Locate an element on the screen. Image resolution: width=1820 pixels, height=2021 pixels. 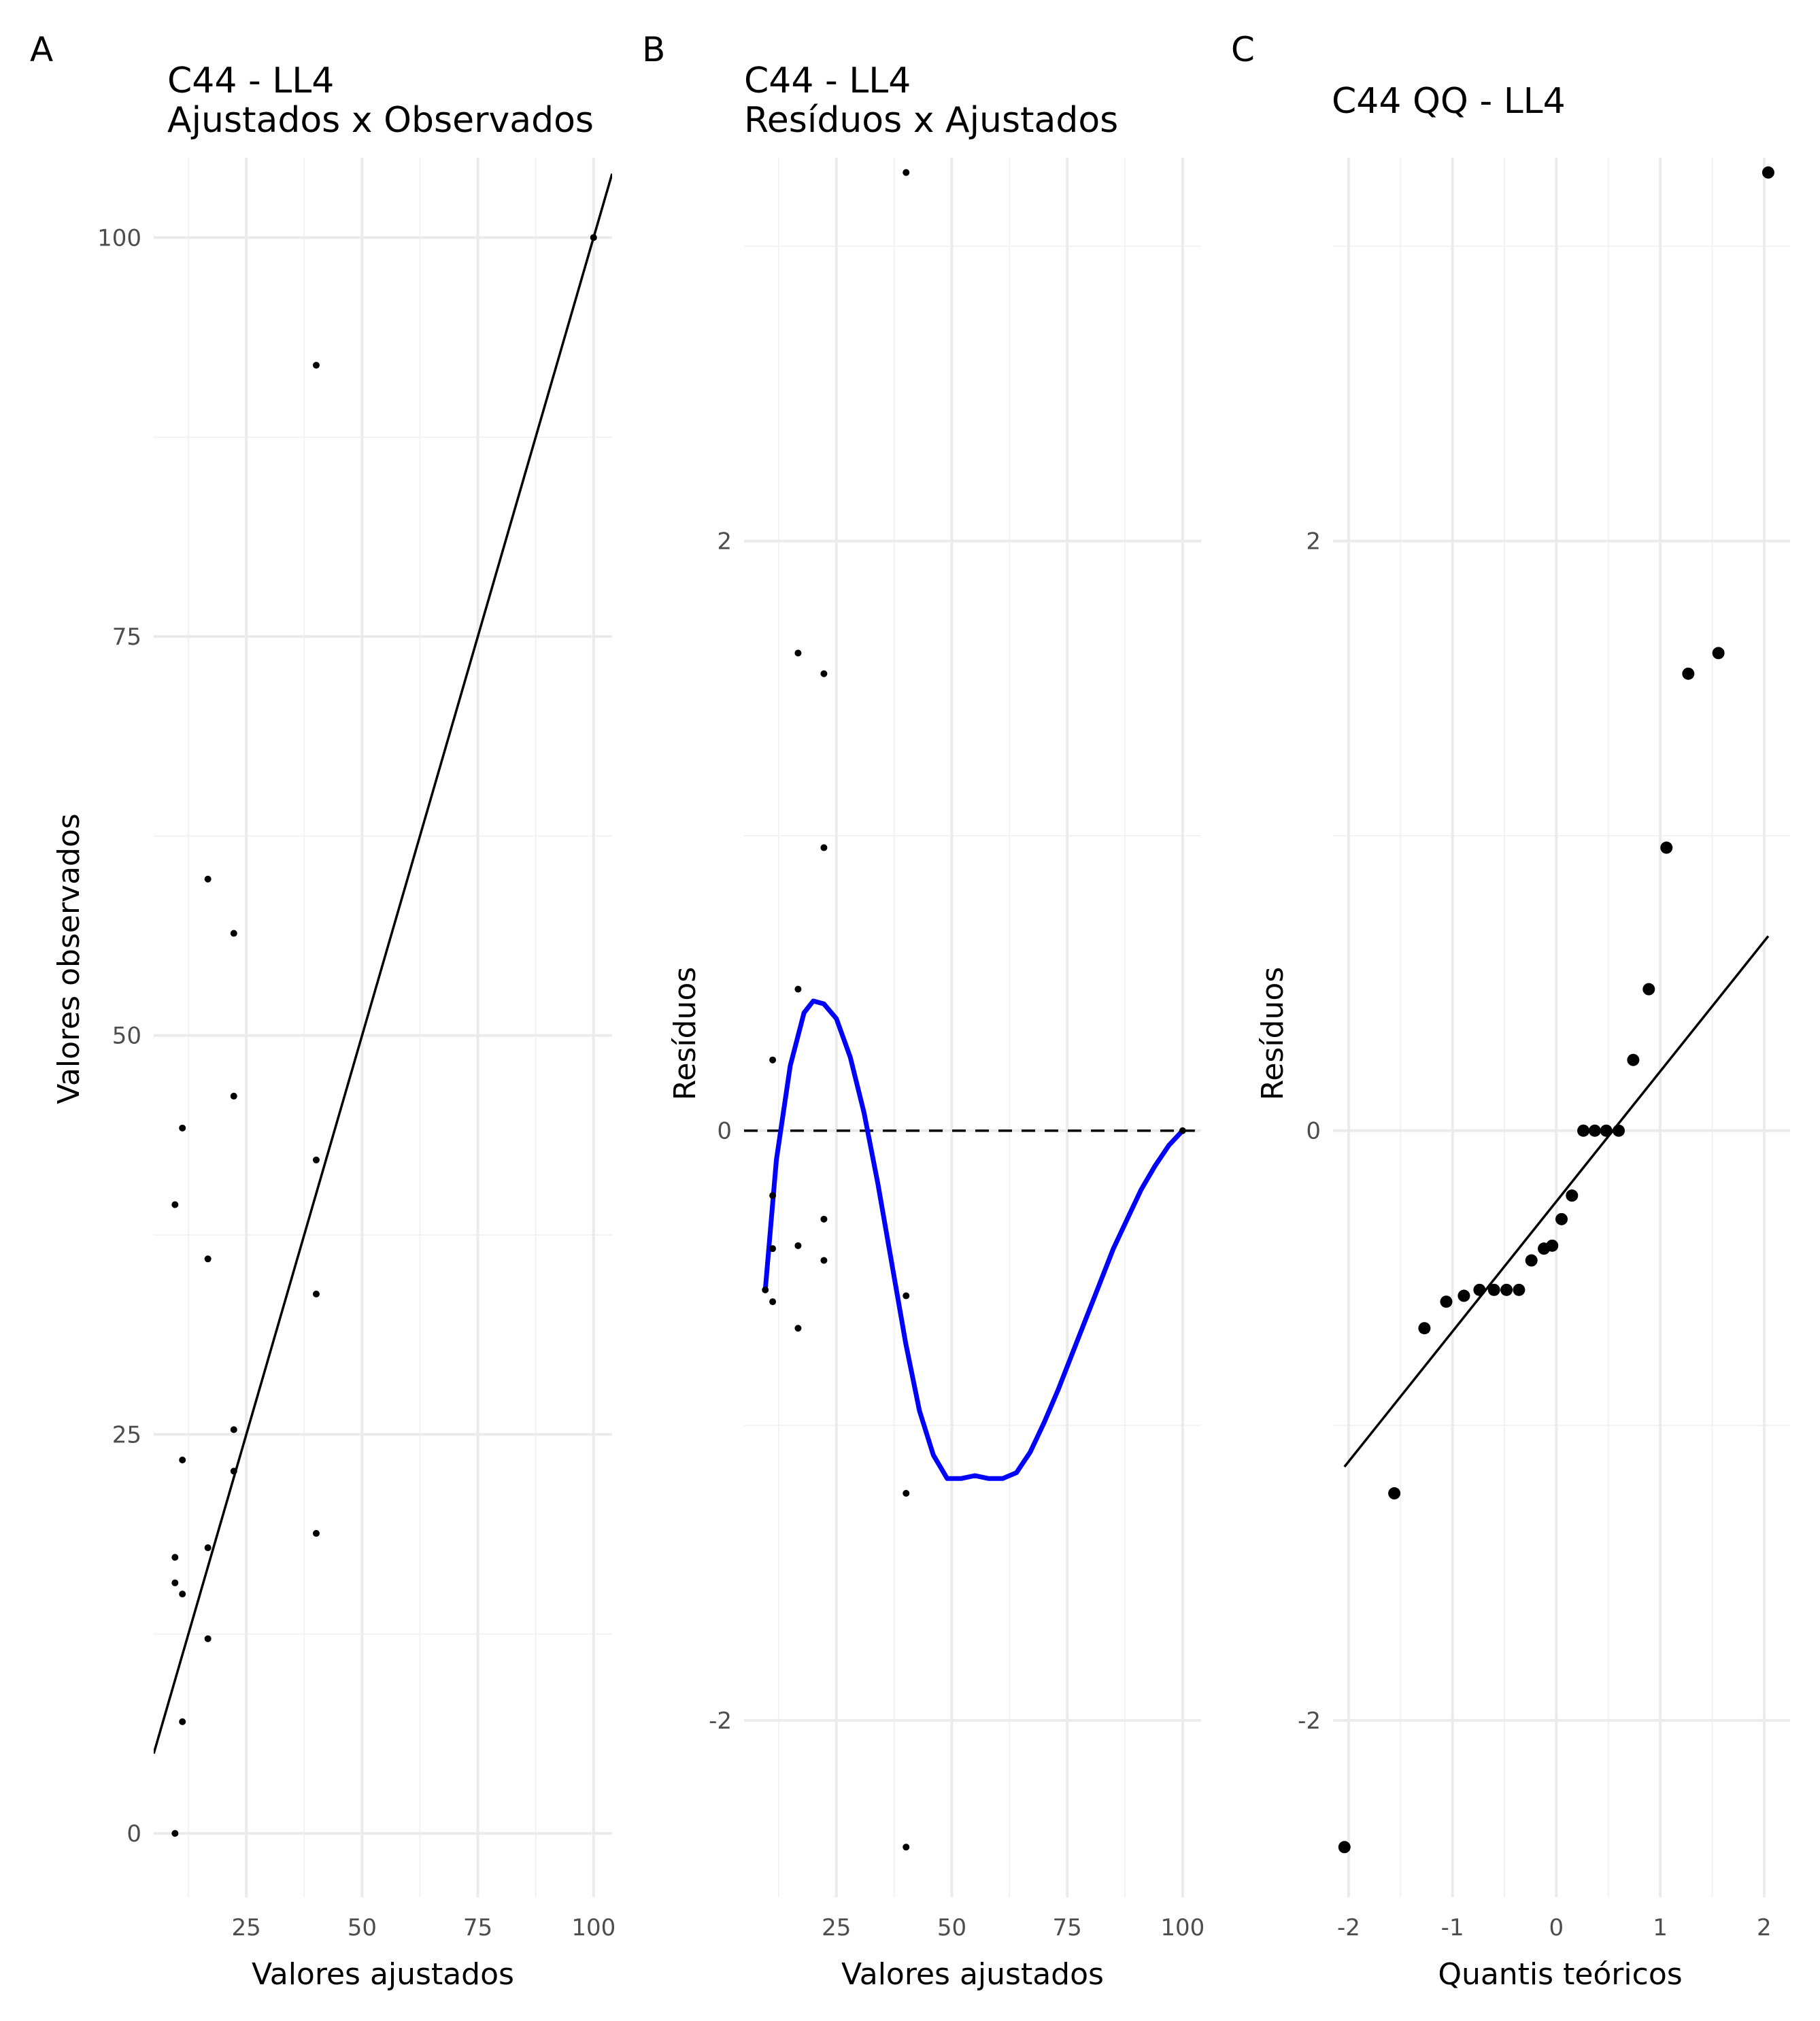
y-tick-label: 50 is located at coordinates (127, 1036).